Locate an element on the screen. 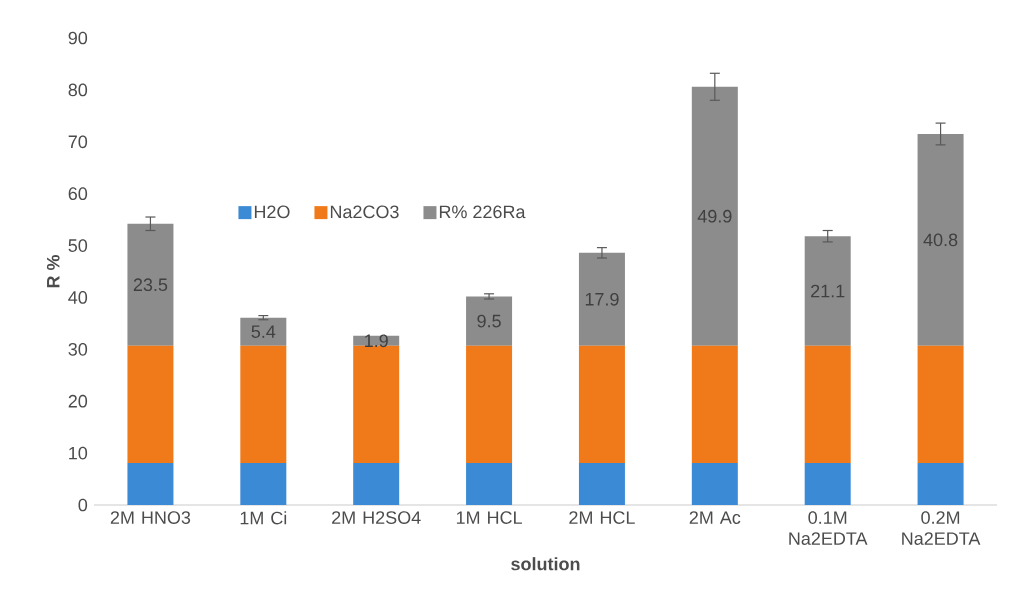 The image size is (1014, 607). data-label: 23.5 is located at coordinates (150, 285).